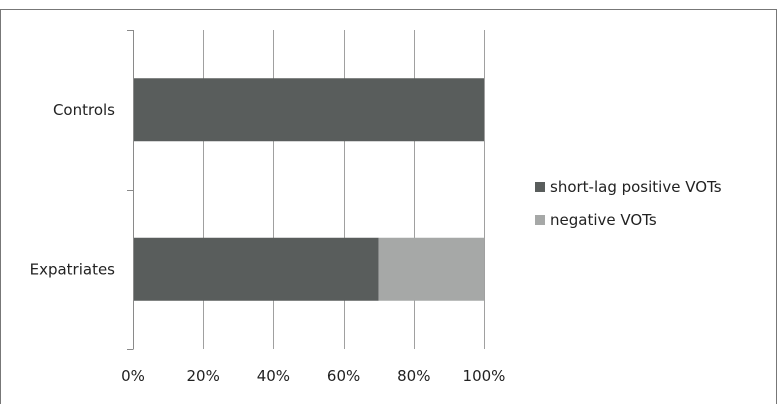 This screenshot has height=404, width=777. Describe the element at coordinates (413, 376) in the screenshot. I see `x-tick-label: 80%` at that location.